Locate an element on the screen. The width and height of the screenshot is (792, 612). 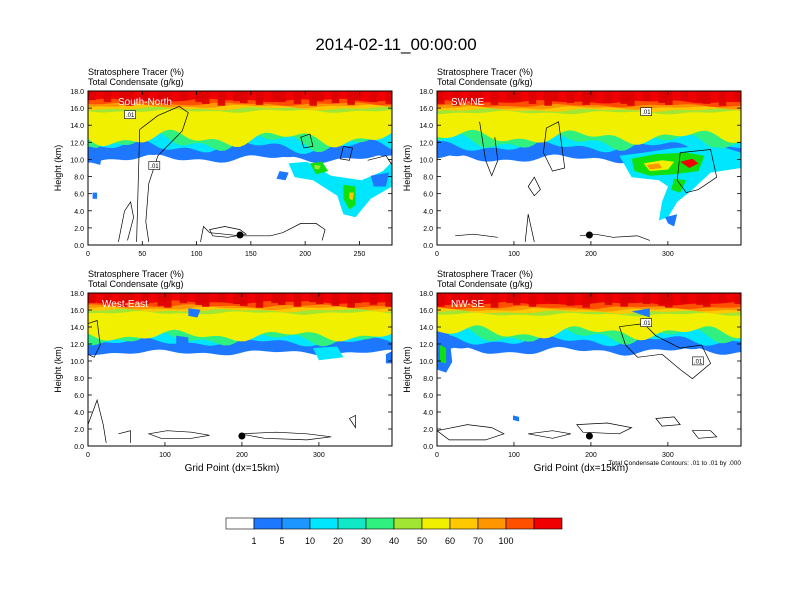
contour-label: .01 is located at coordinates (698, 360).